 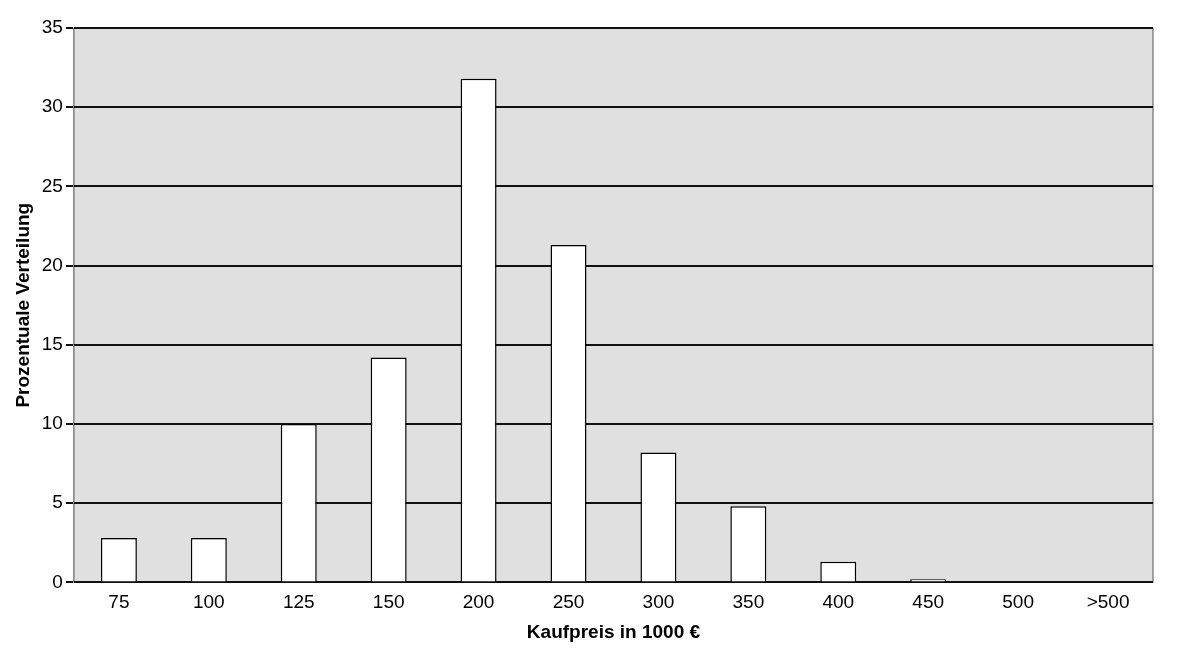 What do you see at coordinates (478, 602) in the screenshot?
I see `x-tick-label: 200` at bounding box center [478, 602].